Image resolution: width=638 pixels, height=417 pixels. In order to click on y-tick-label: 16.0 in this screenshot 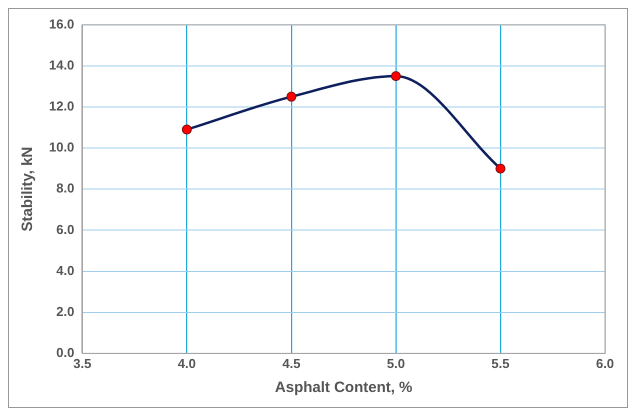, I will do `click(61, 24)`.